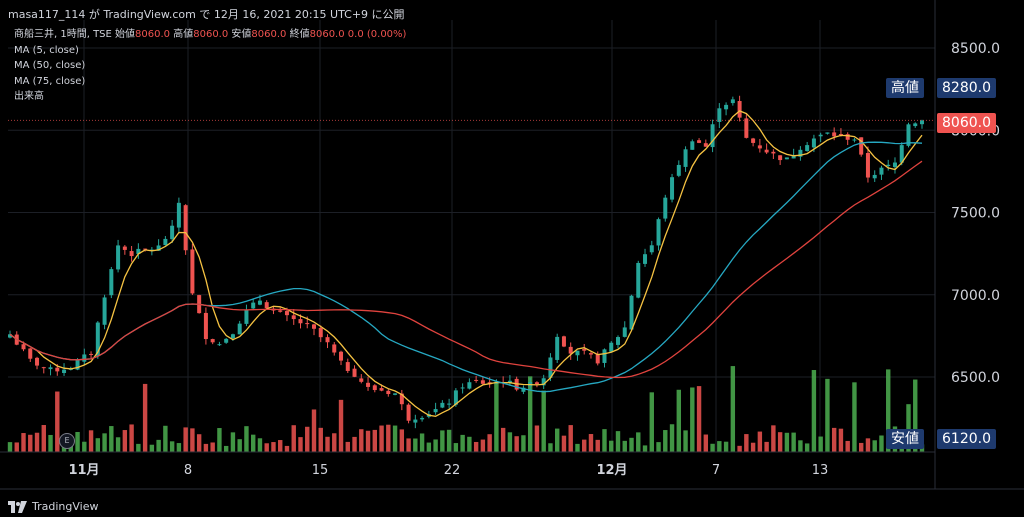 The height and width of the screenshot is (517, 1024). Describe the element at coordinates (83, 470) in the screenshot. I see `x-tick-label: 11月` at that location.